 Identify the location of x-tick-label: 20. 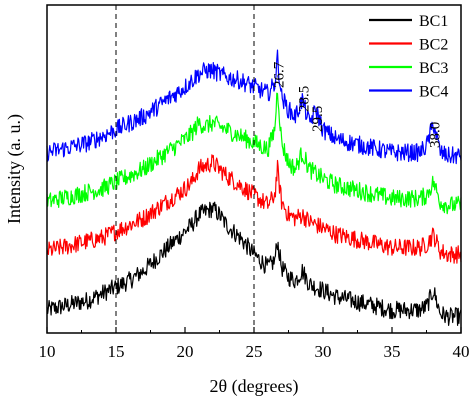
(185, 351).